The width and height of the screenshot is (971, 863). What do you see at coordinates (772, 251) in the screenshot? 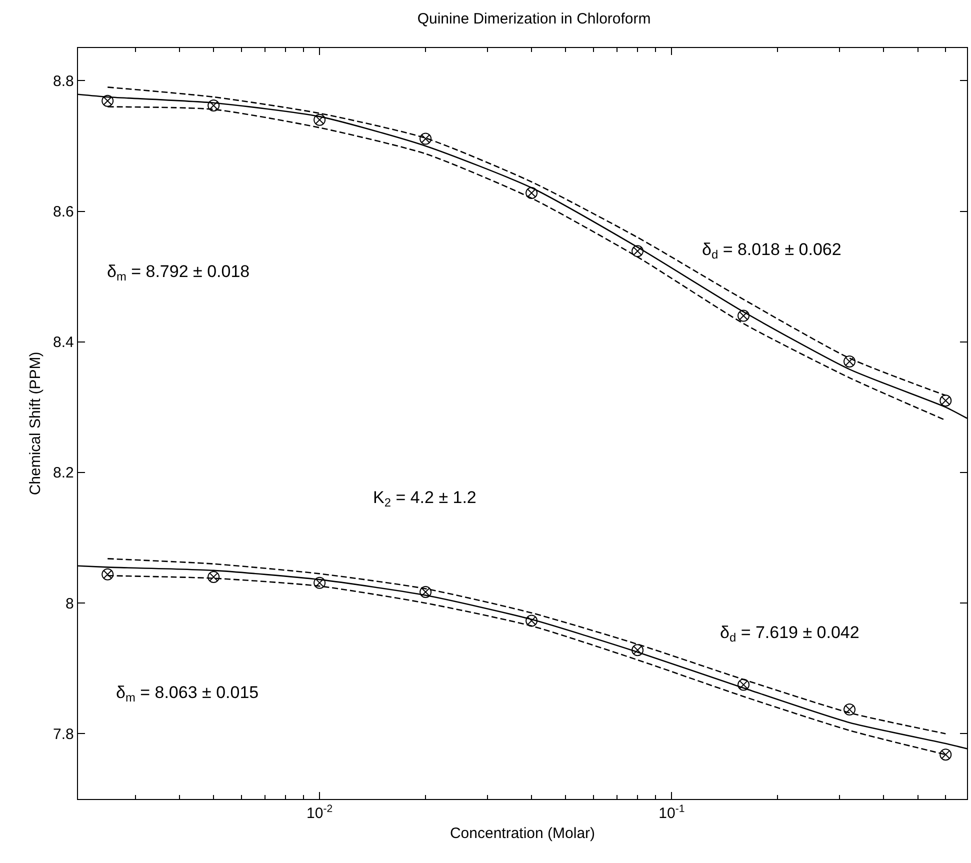
I see `annotation: δ$_{d}$ = 8.018 ± 0.062` at bounding box center [772, 251].